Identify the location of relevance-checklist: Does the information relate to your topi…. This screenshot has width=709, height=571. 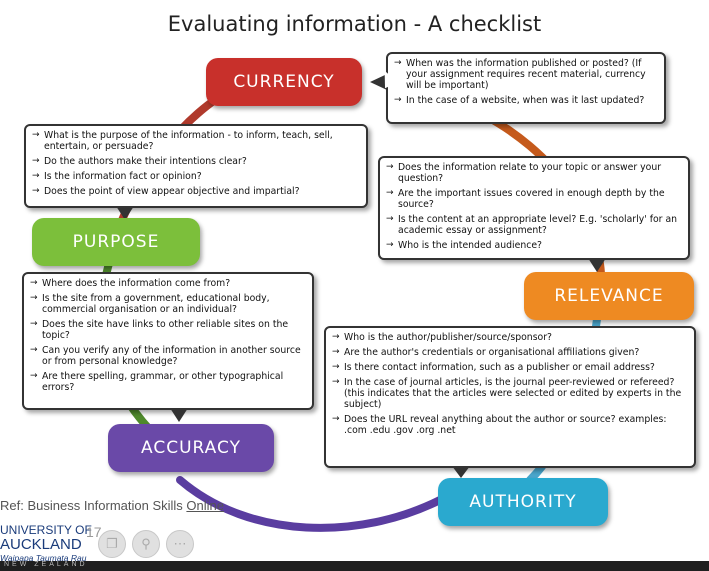
(534, 208).